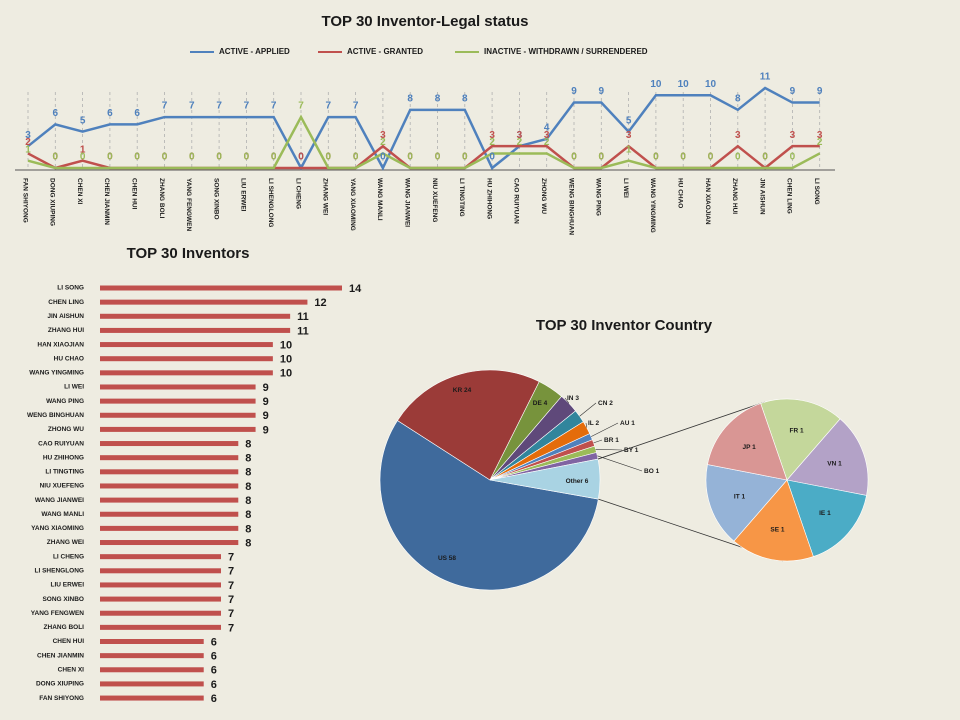 The image size is (960, 720). What do you see at coordinates (62, 514) in the screenshot?
I see `y-tick-label: WANG MANLI` at bounding box center [62, 514].